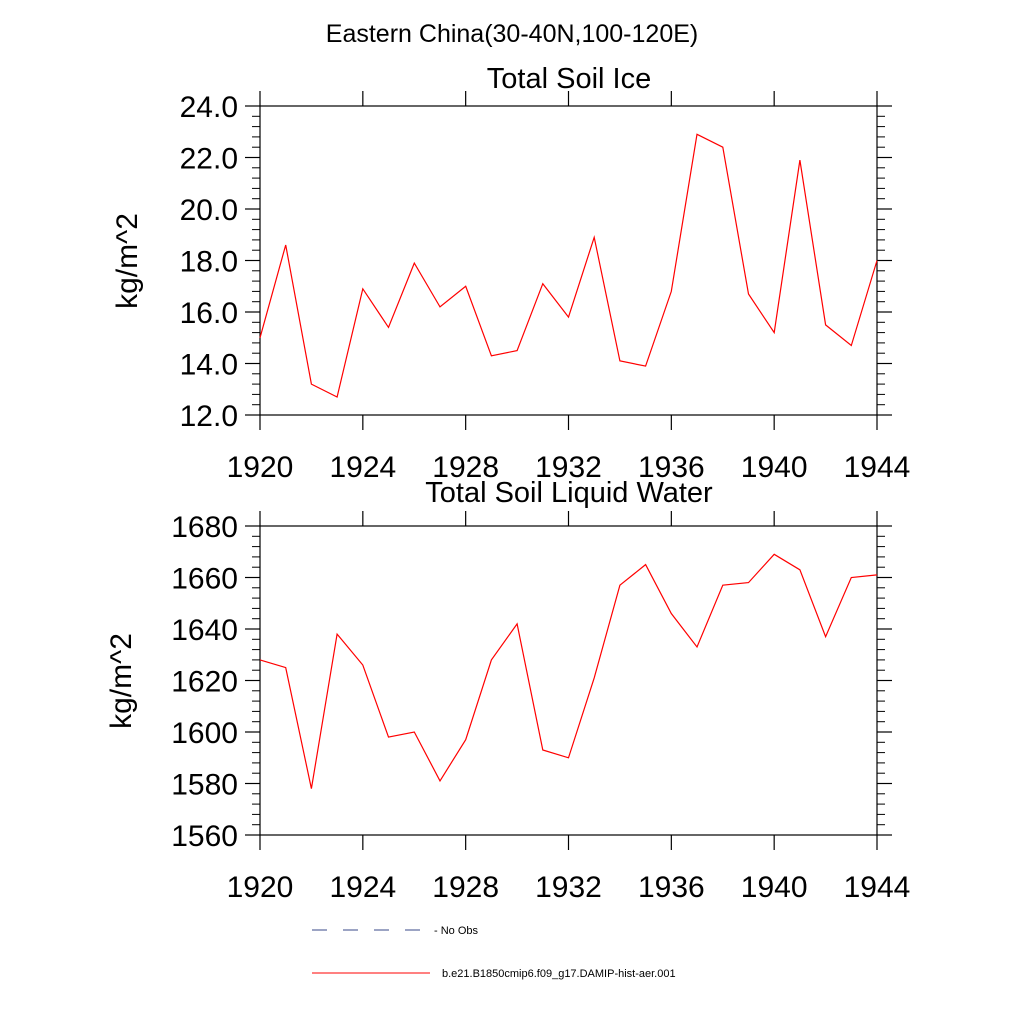  I want to click on y-tick-label: 1580, so click(204, 785).